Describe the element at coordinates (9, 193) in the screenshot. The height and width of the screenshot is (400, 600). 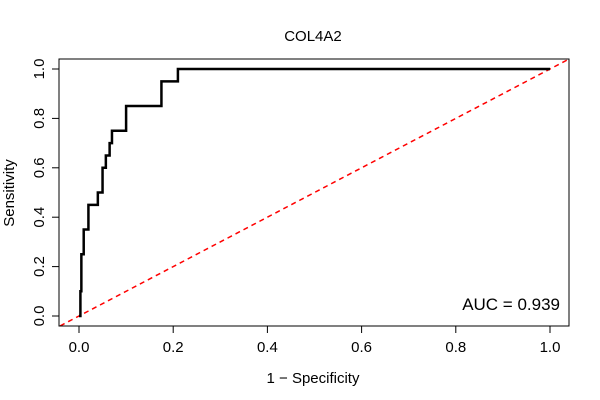
I see `y-axis-label: Sensitivity` at that location.